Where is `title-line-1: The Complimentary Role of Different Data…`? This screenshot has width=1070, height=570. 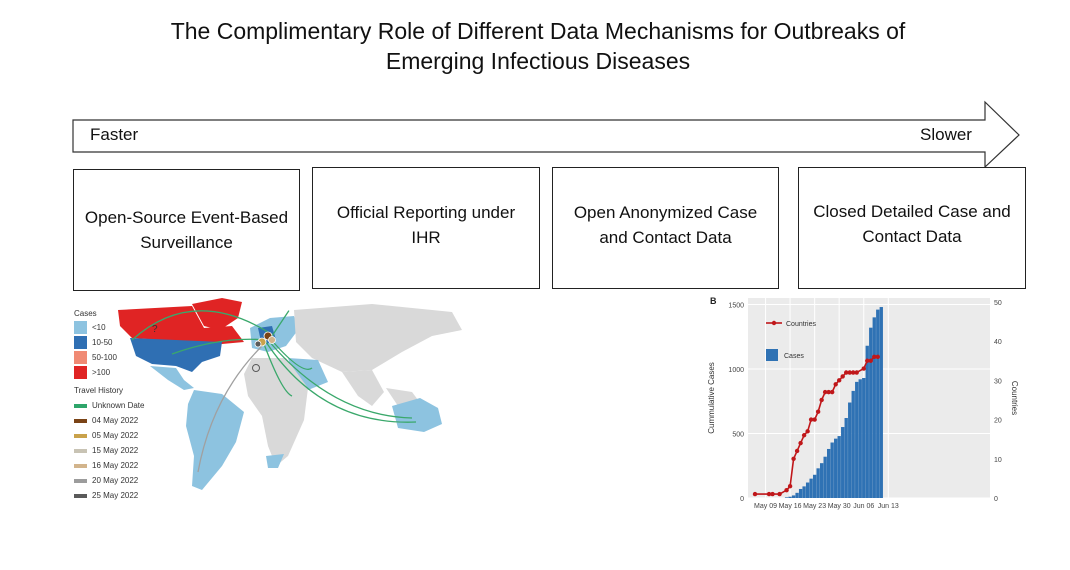
title-line-1: The Complimentary Role of Different Data… is located at coordinates (538, 31).